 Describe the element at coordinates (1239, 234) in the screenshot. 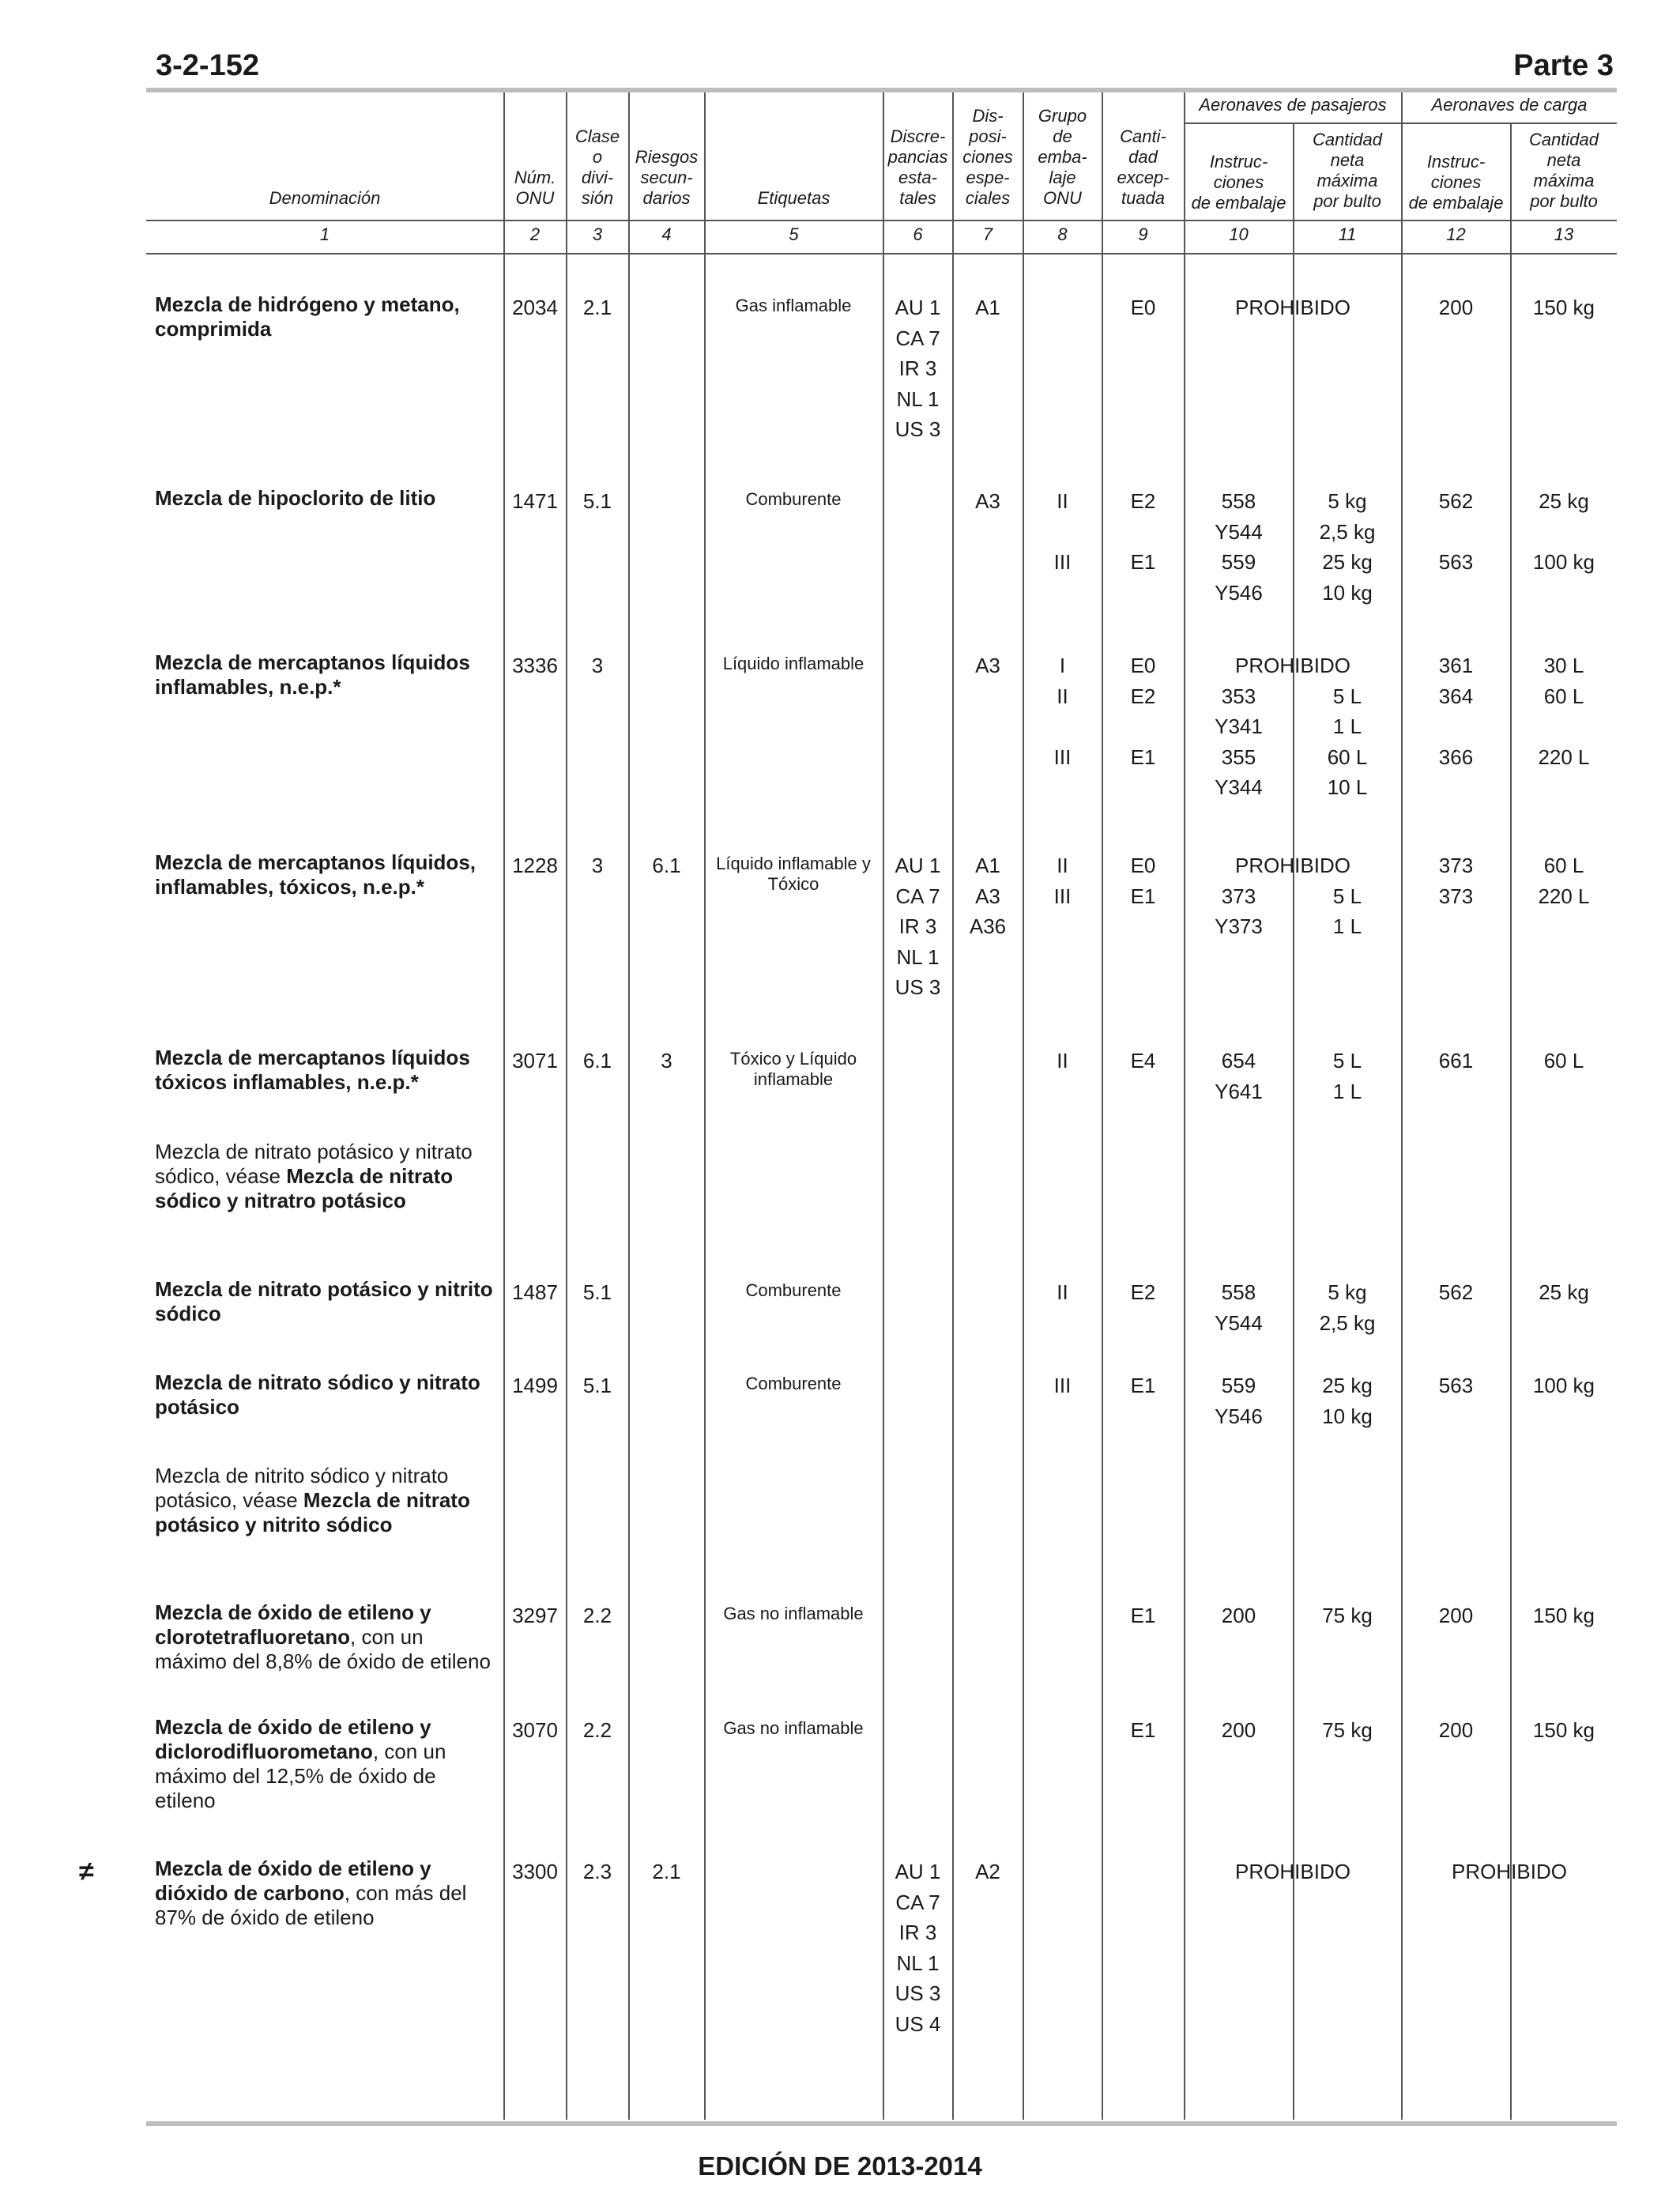

I see `column-number: 10` at that location.